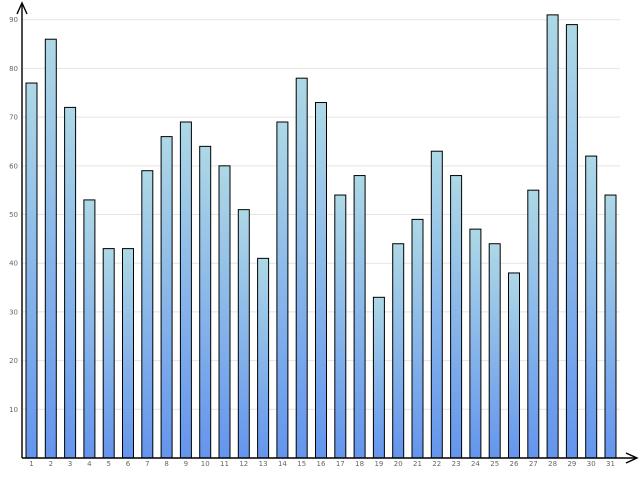 This screenshot has width=640, height=480. I want to click on y-axis-arrow, so click(22, 8).